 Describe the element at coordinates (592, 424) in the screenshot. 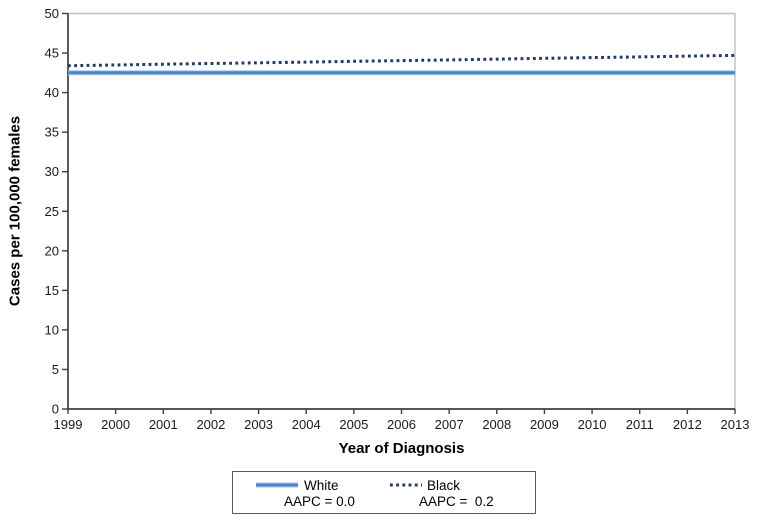

I see `x-tick-label: 2010` at that location.